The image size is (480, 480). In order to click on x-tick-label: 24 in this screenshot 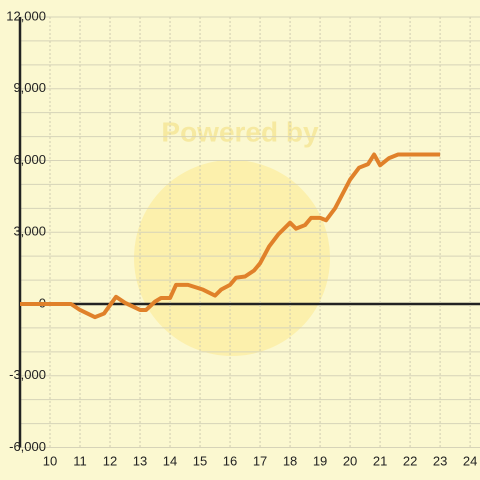, I will do `click(470, 460)`.